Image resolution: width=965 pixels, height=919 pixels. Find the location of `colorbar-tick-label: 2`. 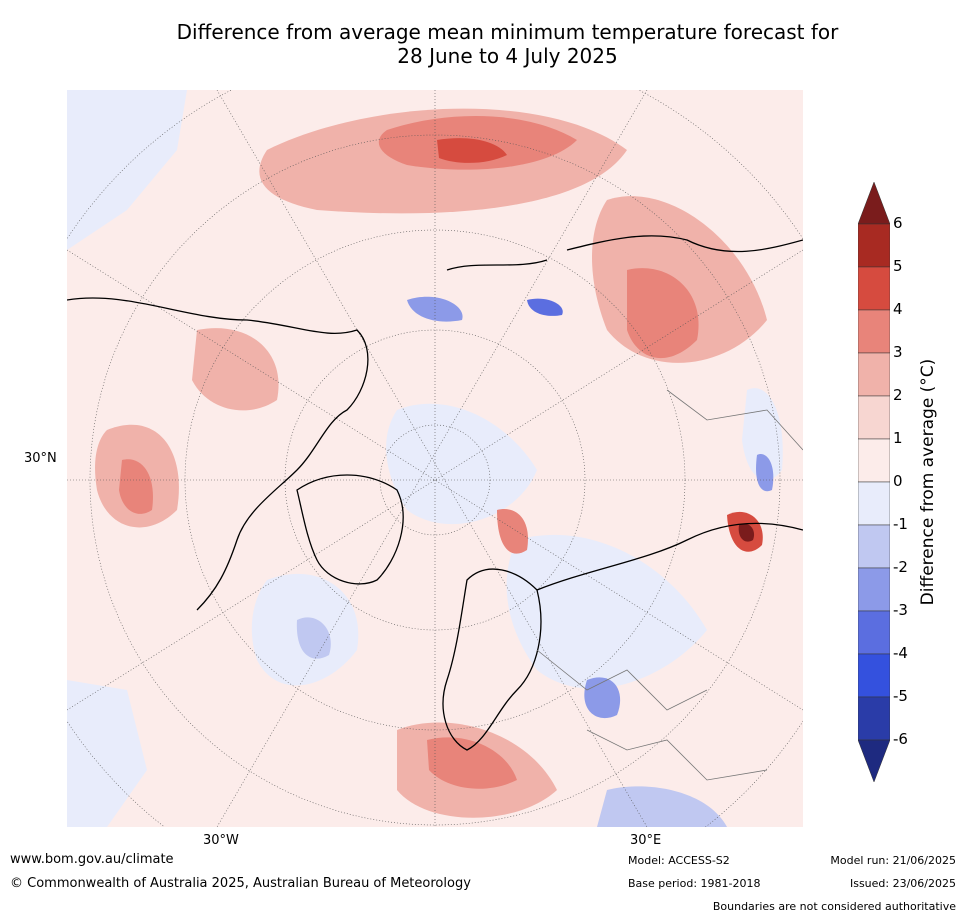

colorbar-tick-label: 2 is located at coordinates (898, 395).